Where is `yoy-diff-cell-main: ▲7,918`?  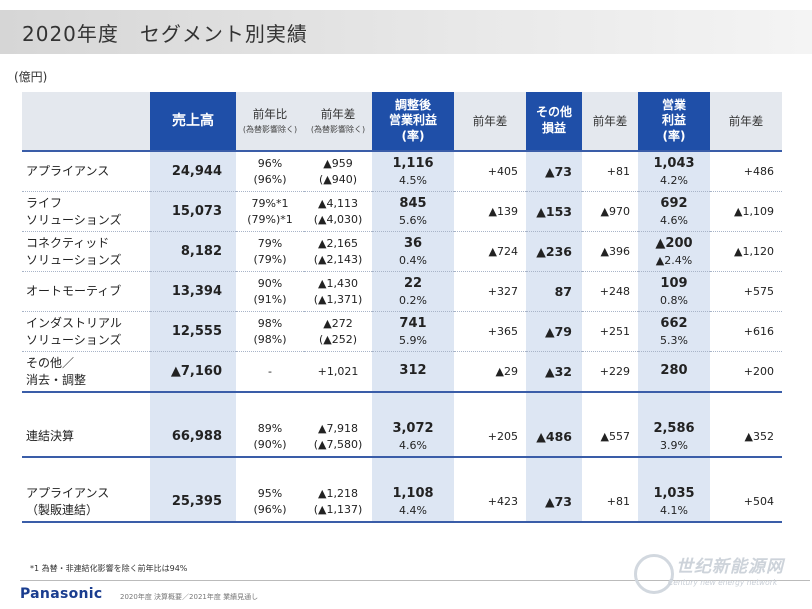
yoy-diff-cell-main: ▲7,918 is located at coordinates (338, 429).